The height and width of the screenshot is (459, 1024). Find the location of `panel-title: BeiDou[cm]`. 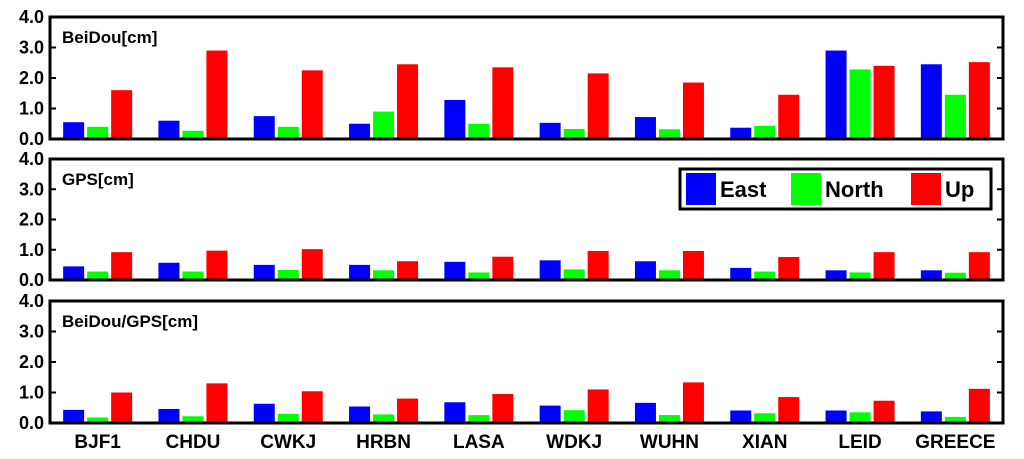

panel-title: BeiDou[cm] is located at coordinates (109, 37).